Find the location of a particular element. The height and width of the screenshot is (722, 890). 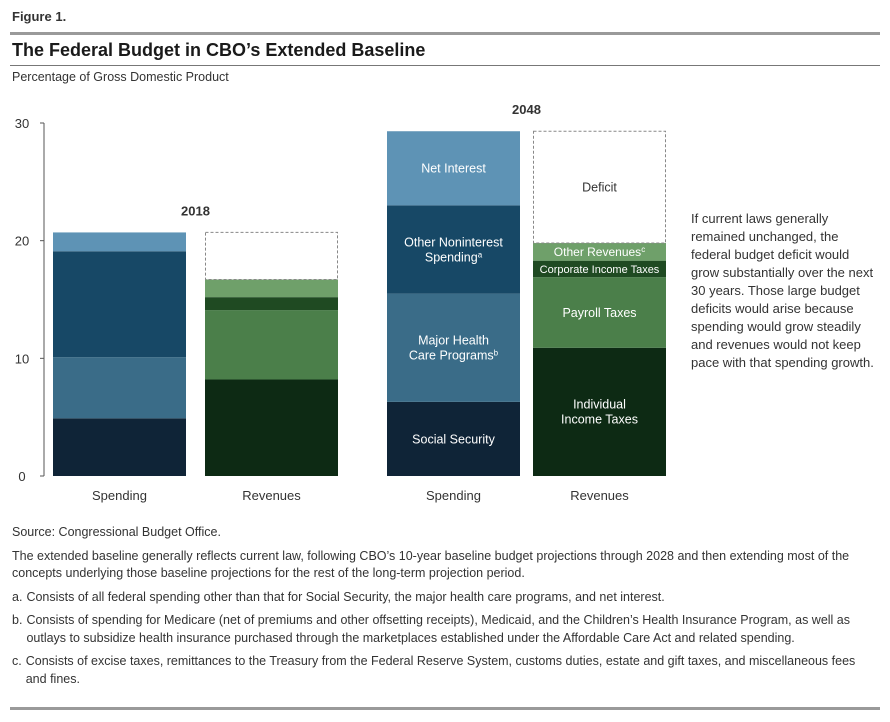

footnote-key: b. is located at coordinates (17, 620).